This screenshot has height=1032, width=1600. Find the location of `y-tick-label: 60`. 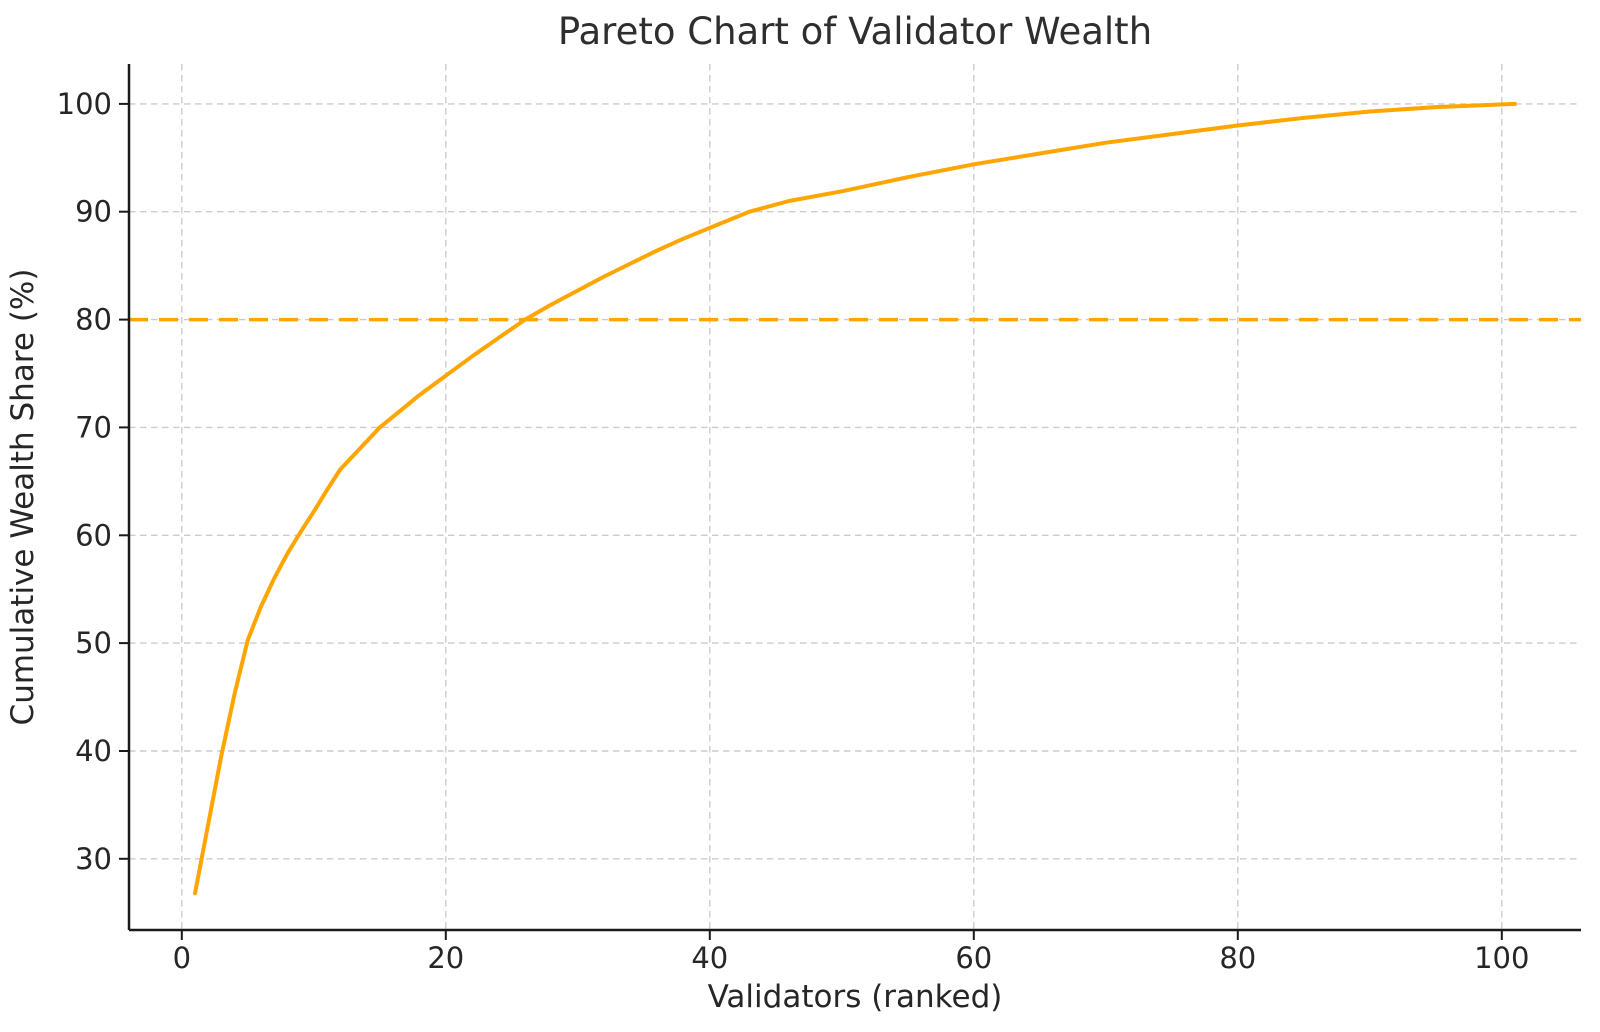

y-tick-label: 60 is located at coordinates (93, 535).